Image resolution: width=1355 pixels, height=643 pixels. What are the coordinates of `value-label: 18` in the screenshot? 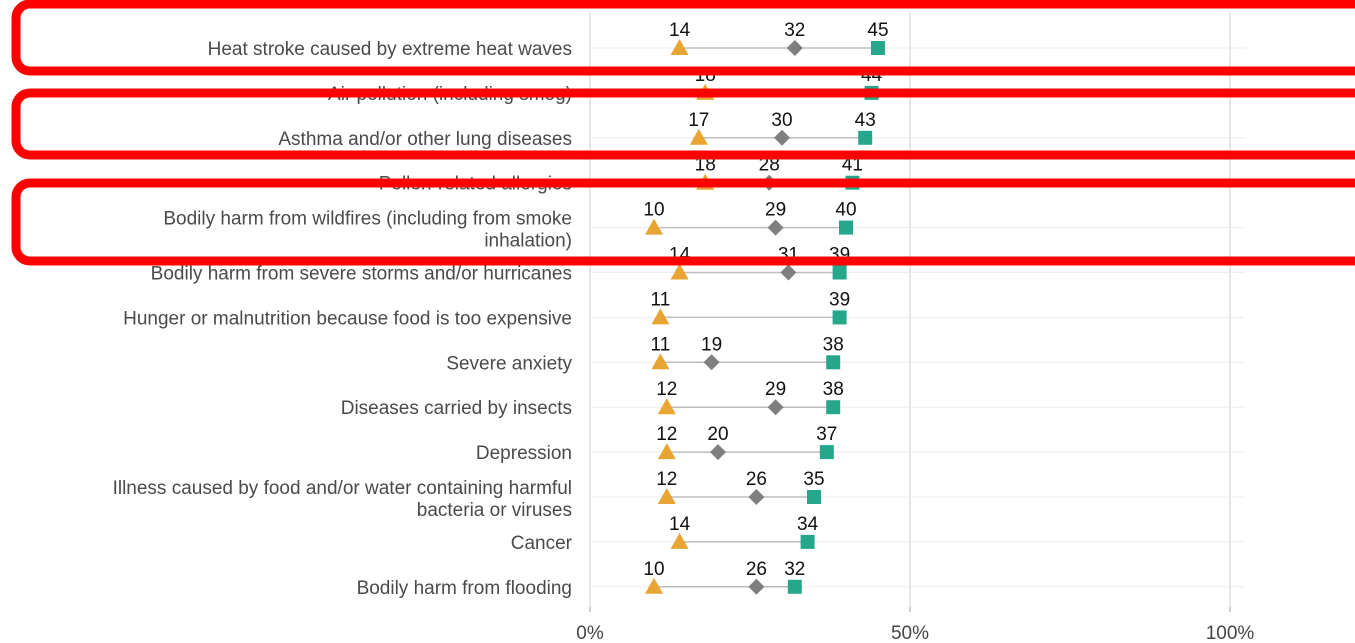 It's located at (705, 165).